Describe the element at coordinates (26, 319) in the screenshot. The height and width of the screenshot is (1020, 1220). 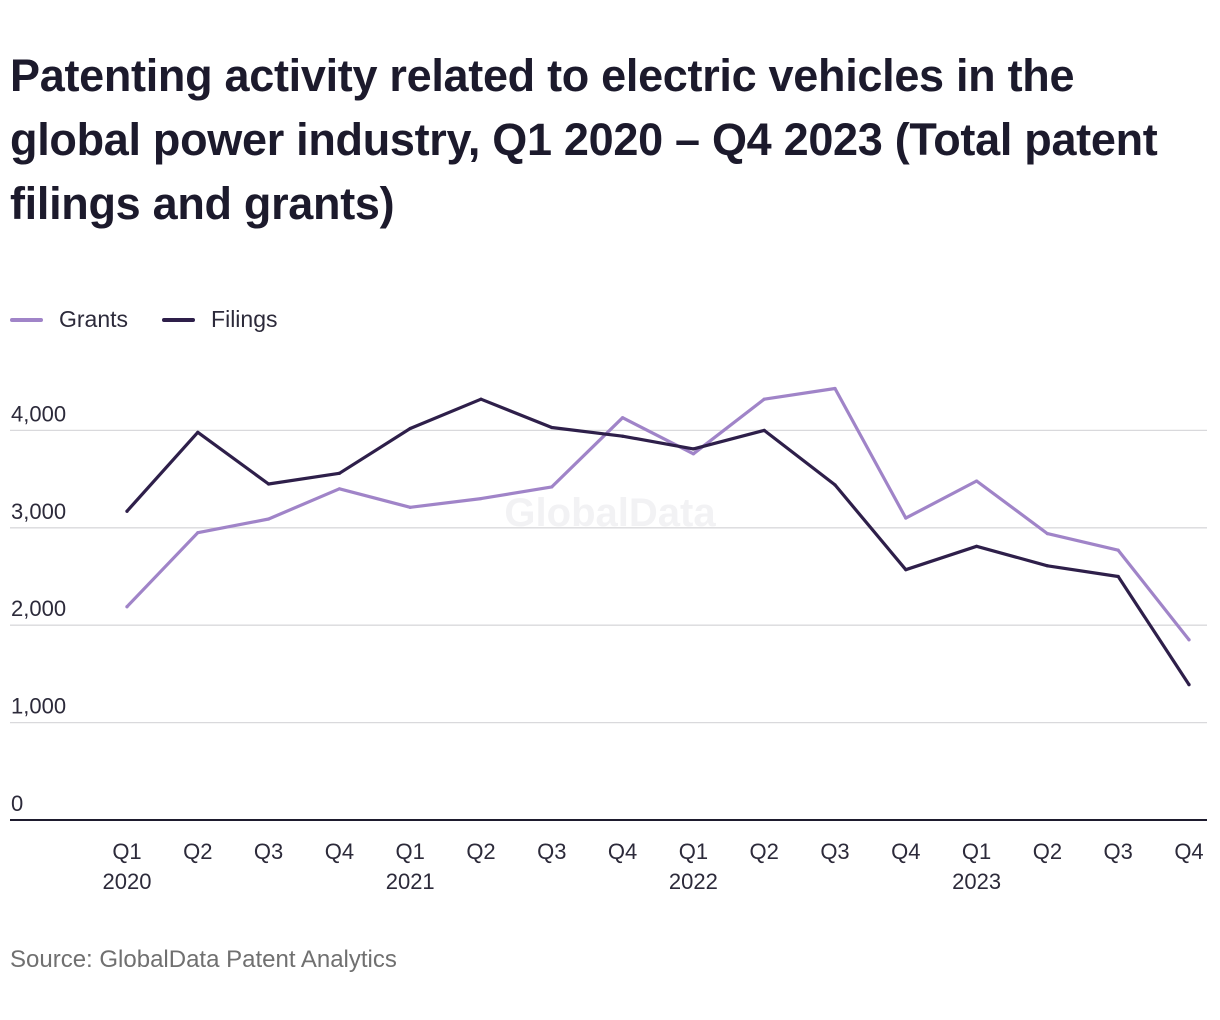
I see `legend-swatch-grants` at that location.